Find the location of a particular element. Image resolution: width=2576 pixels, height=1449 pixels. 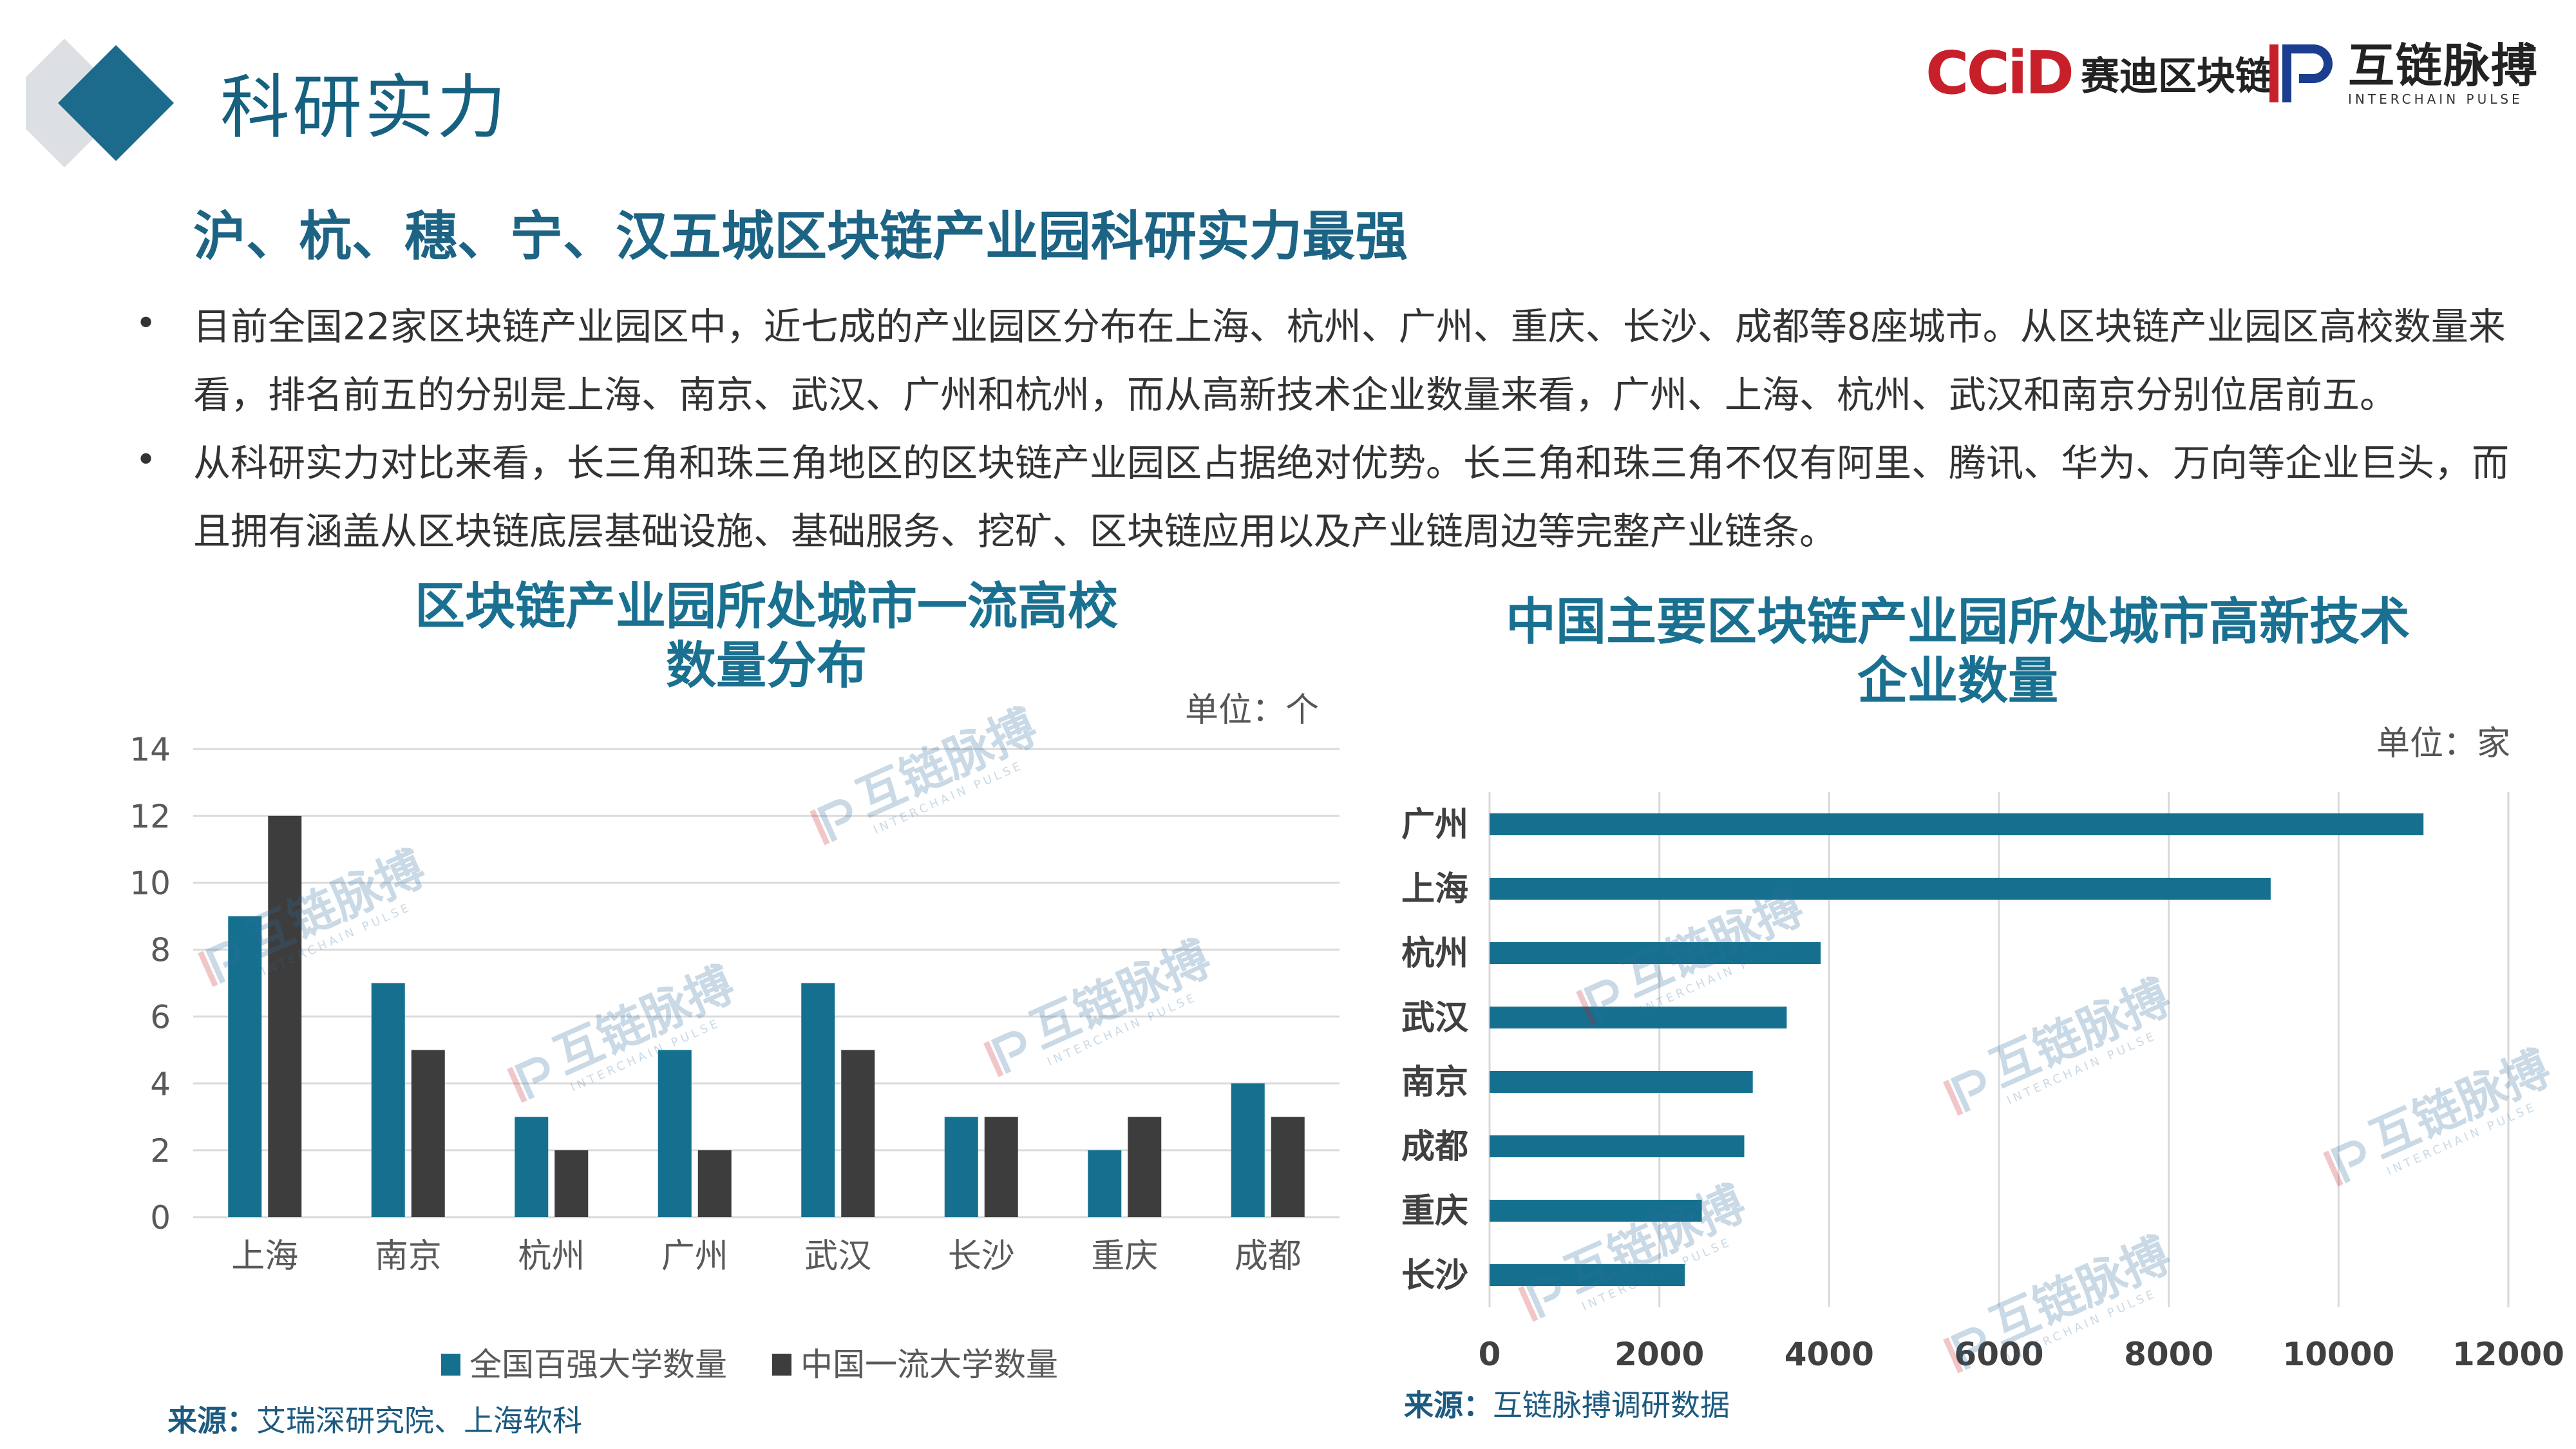

x-tick-label: 8000 is located at coordinates (2168, 1354).